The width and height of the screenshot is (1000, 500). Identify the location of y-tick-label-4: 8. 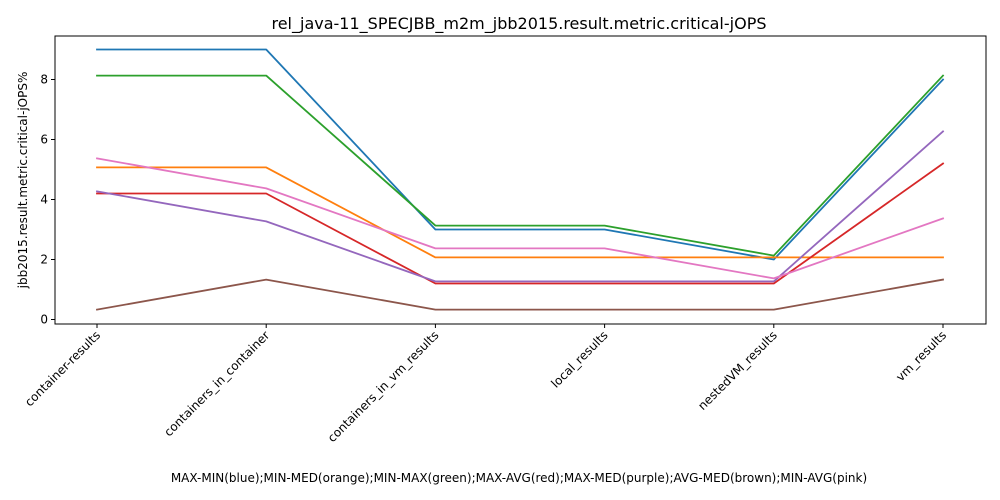
(44, 80).